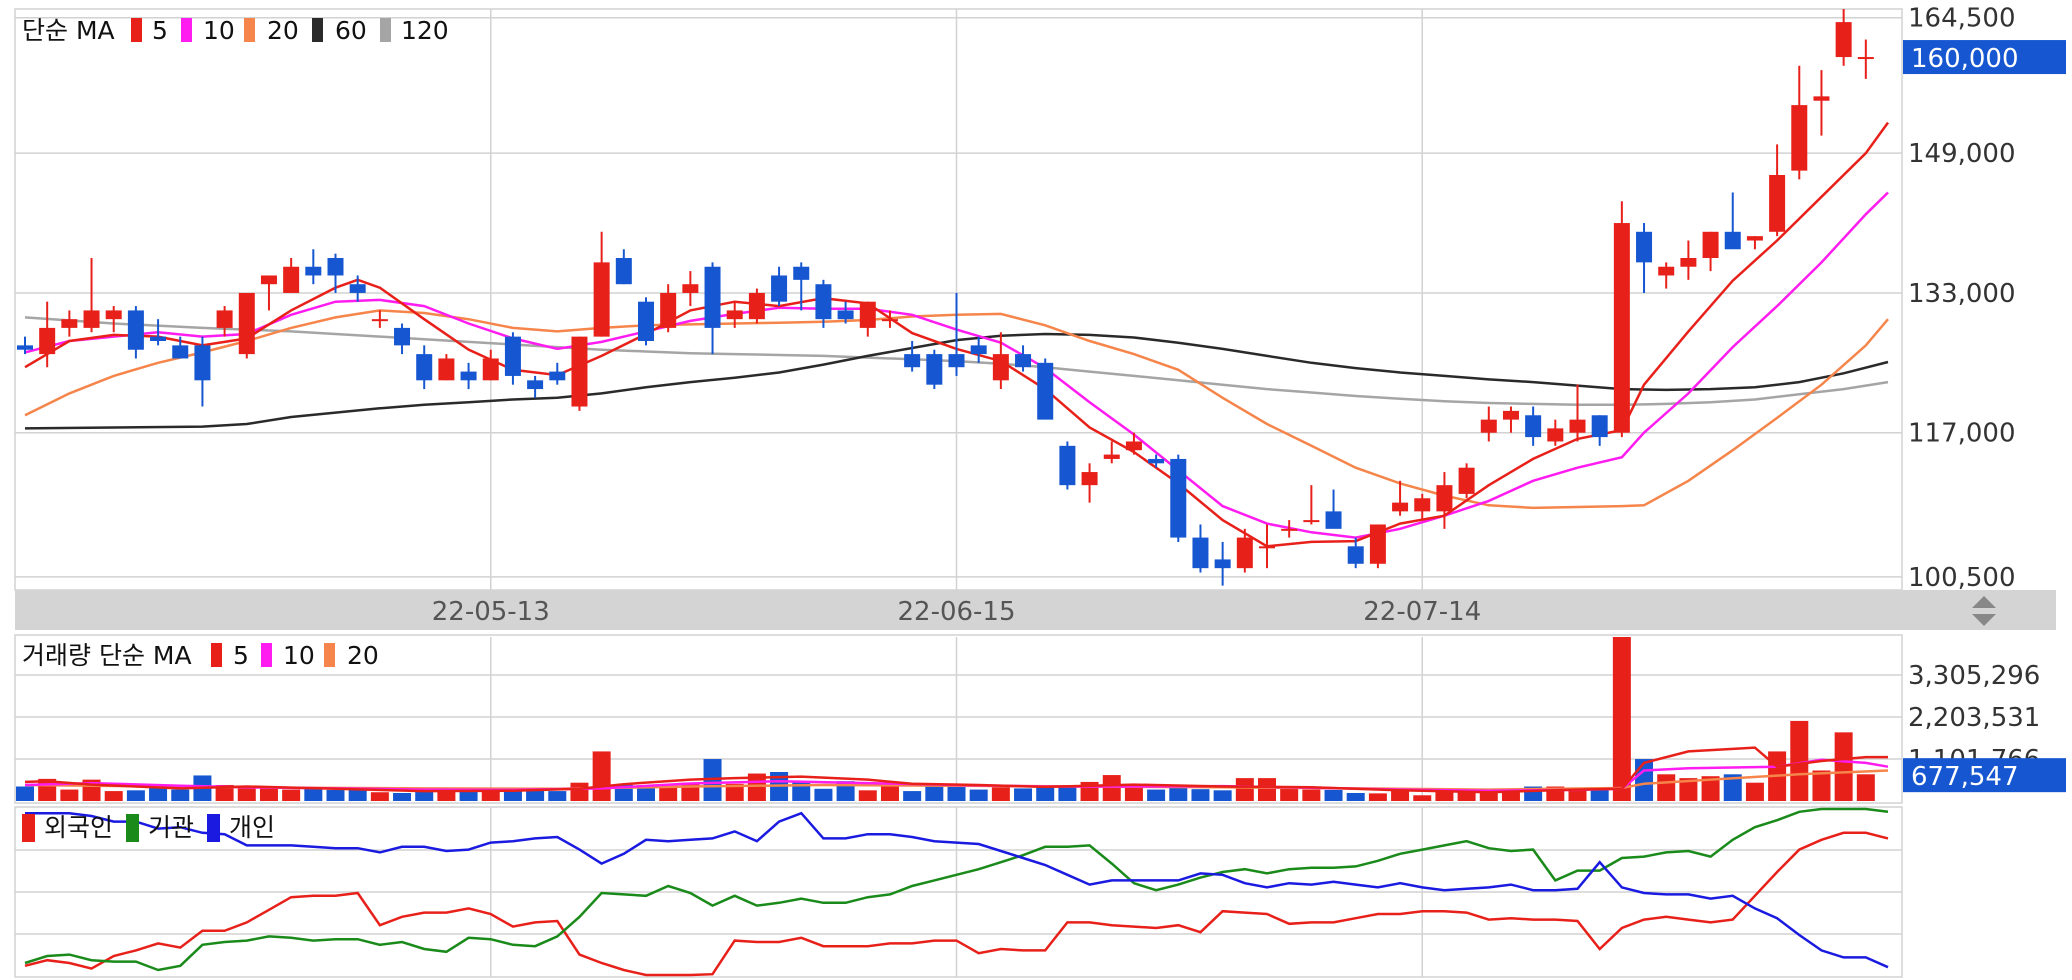 This screenshot has height=980, width=2072. What do you see at coordinates (425, 30) in the screenshot?
I see `price-legend-label-120: 120` at bounding box center [425, 30].